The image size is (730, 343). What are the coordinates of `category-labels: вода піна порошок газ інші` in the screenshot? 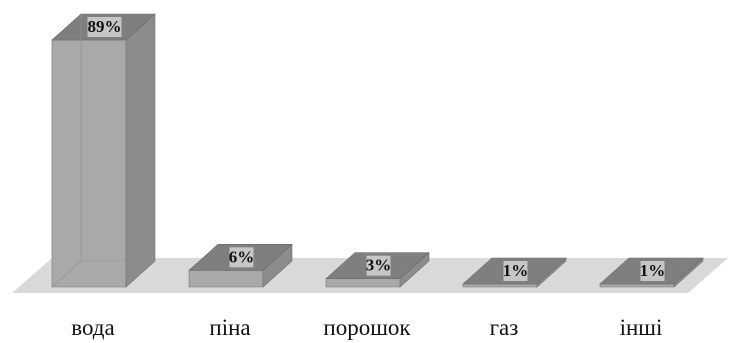 It's located at (366, 327).